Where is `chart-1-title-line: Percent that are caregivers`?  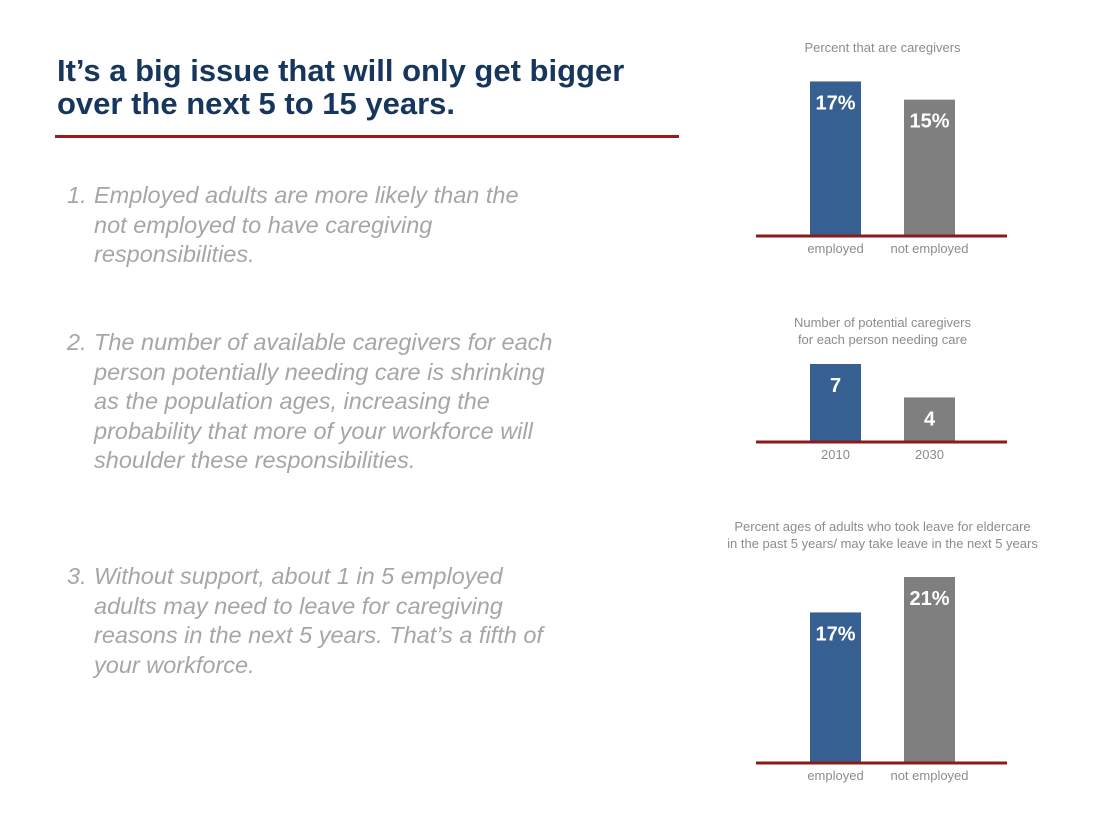 chart-1-title-line: Percent that are caregivers is located at coordinates (882, 47).